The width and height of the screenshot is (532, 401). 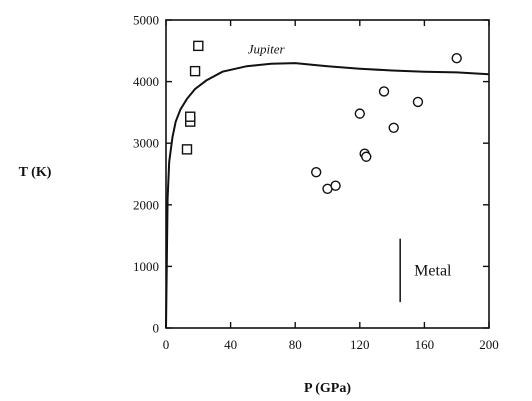 What do you see at coordinates (267, 48) in the screenshot?
I see `jupiter-label: Jupiter` at bounding box center [267, 48].